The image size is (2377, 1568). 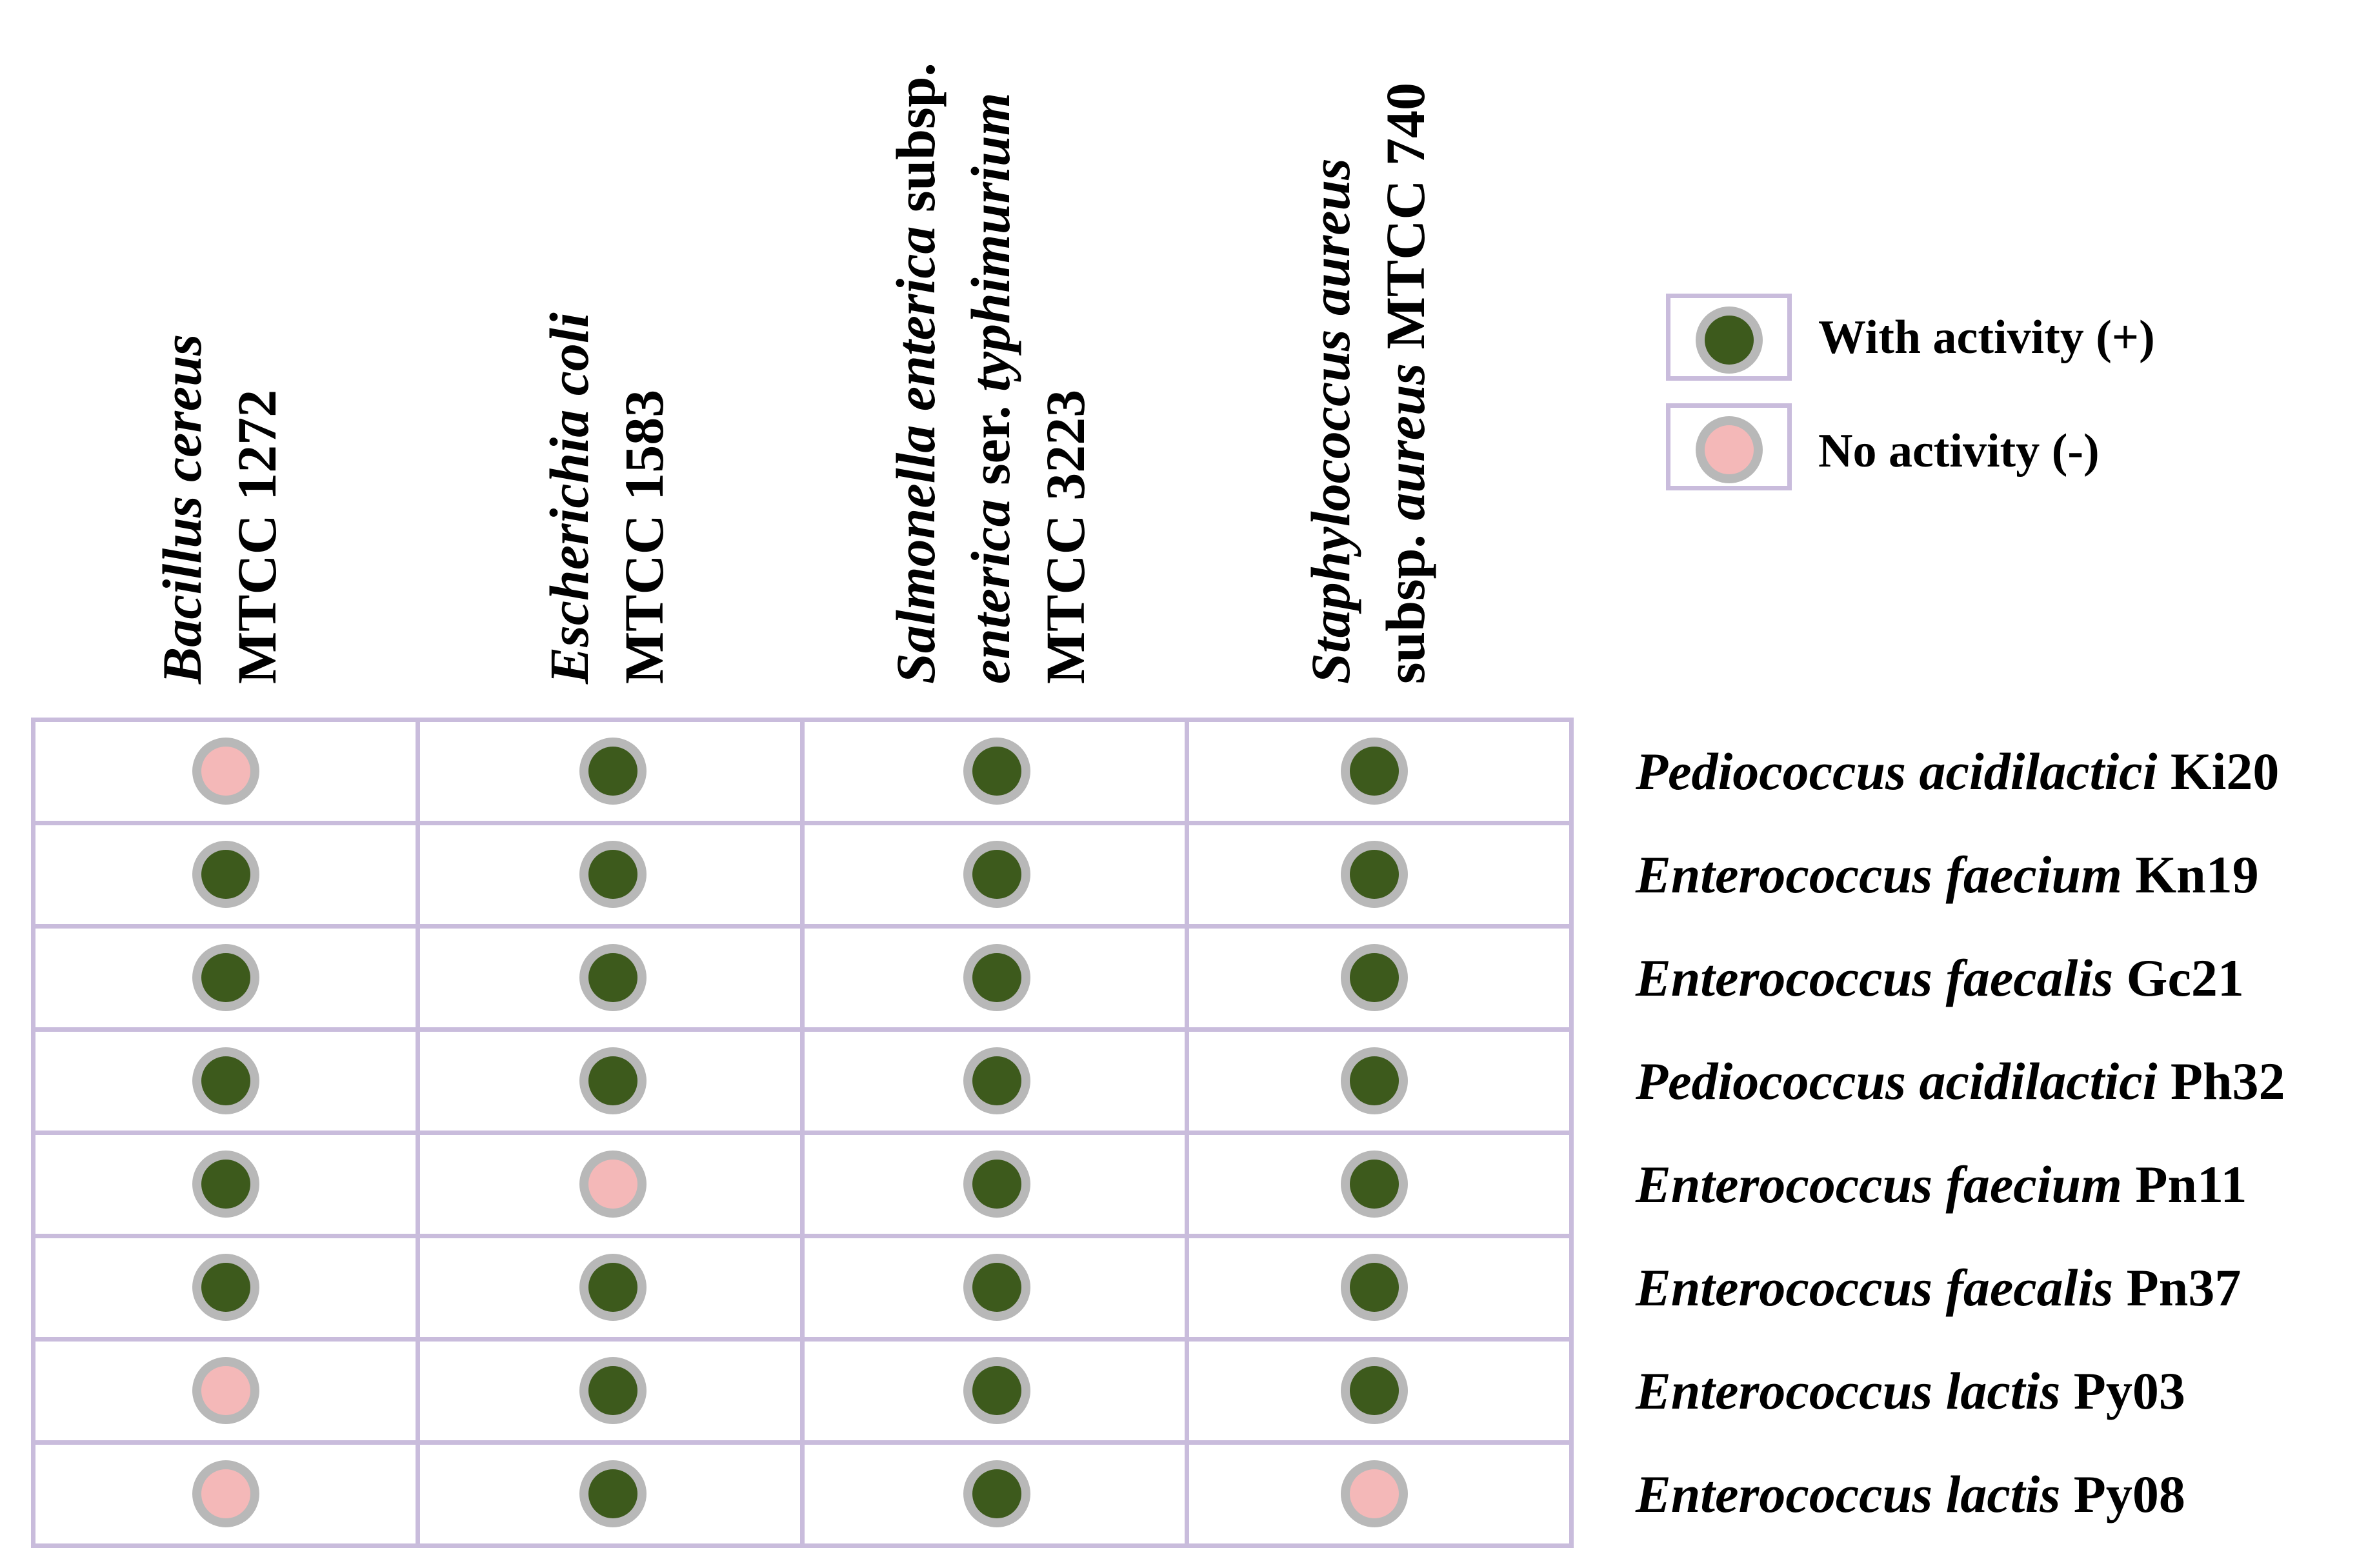 I want to click on row-label: Pediococcus acidilactici Ki20, so click(x=1957, y=771).